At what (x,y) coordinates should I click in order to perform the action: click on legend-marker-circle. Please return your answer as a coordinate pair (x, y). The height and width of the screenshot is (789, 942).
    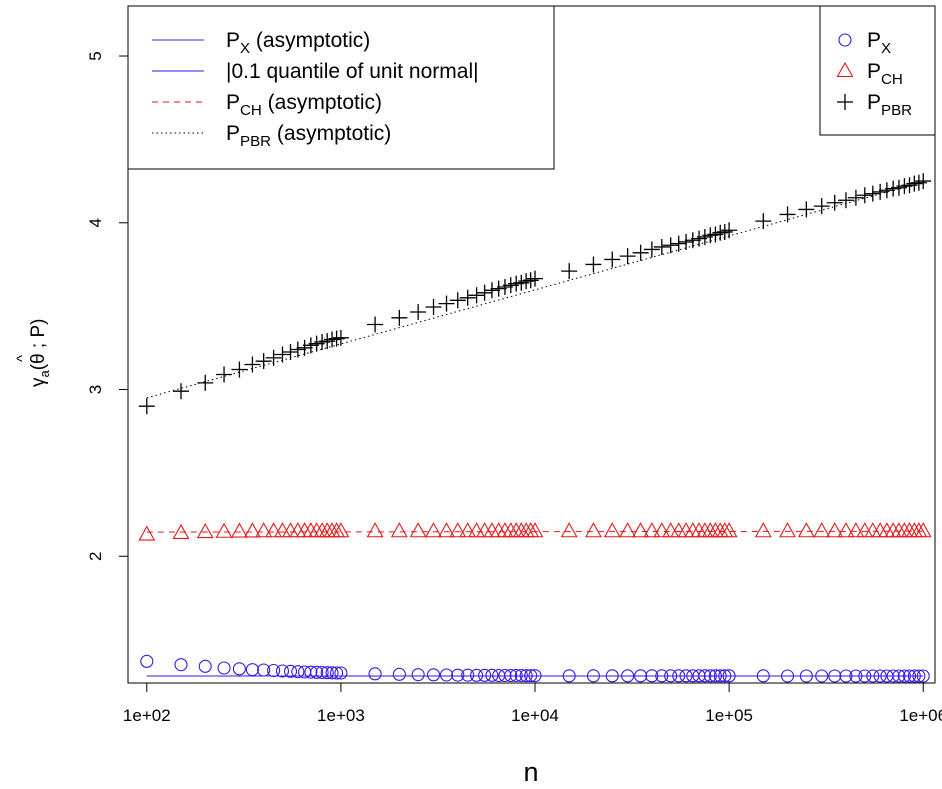
    Looking at the image, I should click on (845, 40).